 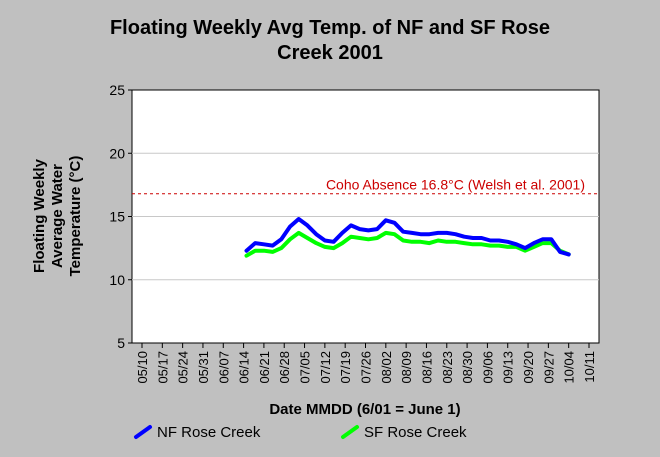 I want to click on x-tick-label: 05/17, so click(x=162, y=367).